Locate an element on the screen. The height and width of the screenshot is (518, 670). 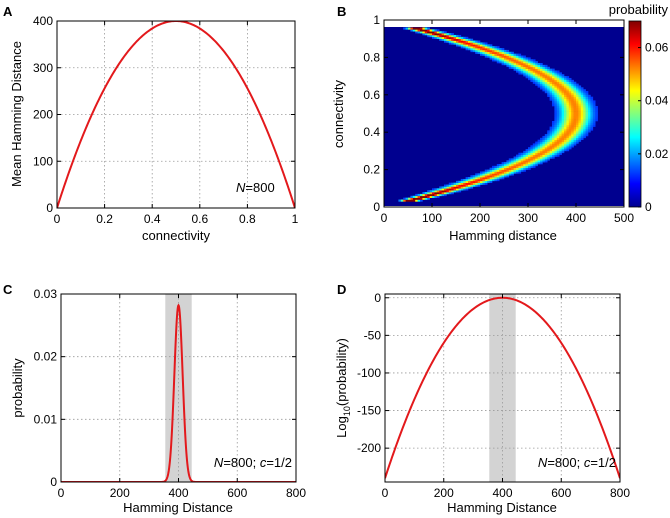
panel-a-annotation-rest: =800 is located at coordinates (259, 187).